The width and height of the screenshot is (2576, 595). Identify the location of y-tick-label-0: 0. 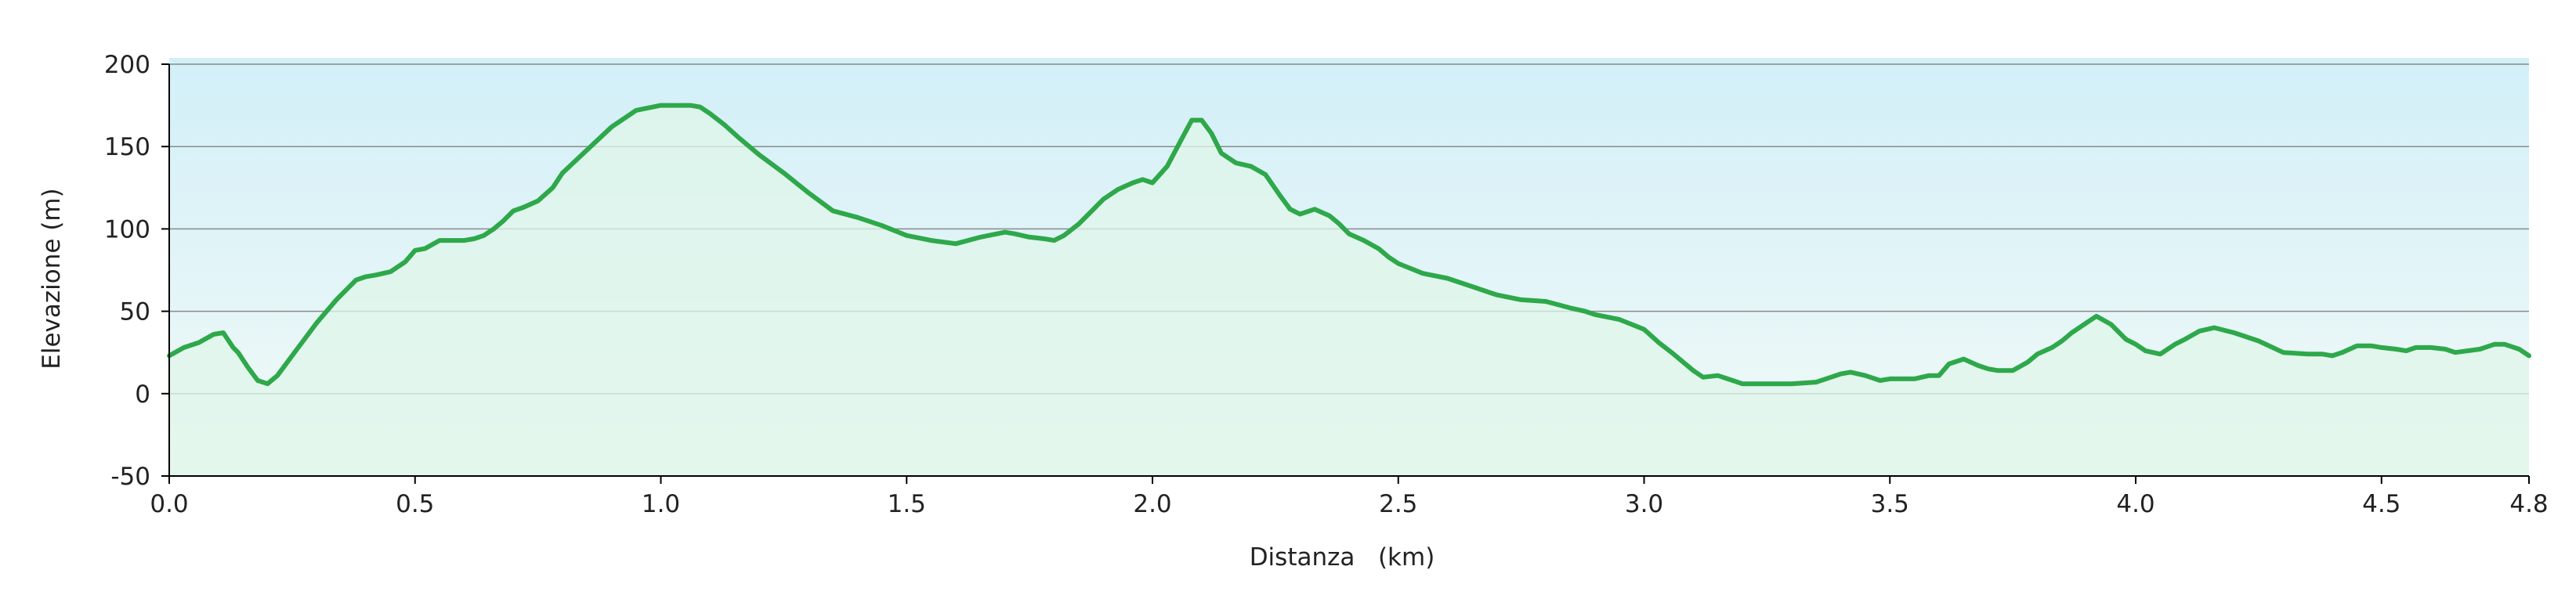
(143, 394).